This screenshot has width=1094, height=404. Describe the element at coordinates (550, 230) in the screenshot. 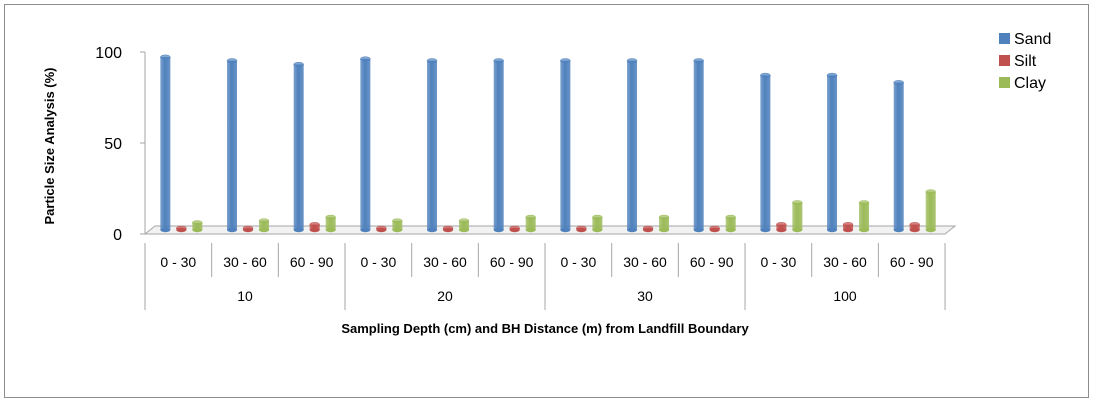

I see `chart-floor` at that location.